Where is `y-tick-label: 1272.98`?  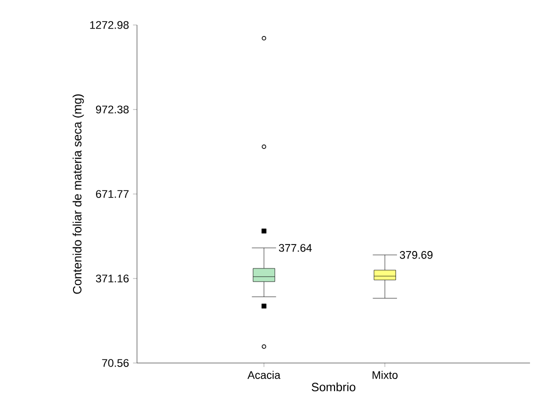
y-tick-label: 1272.98 is located at coordinates (109, 25).